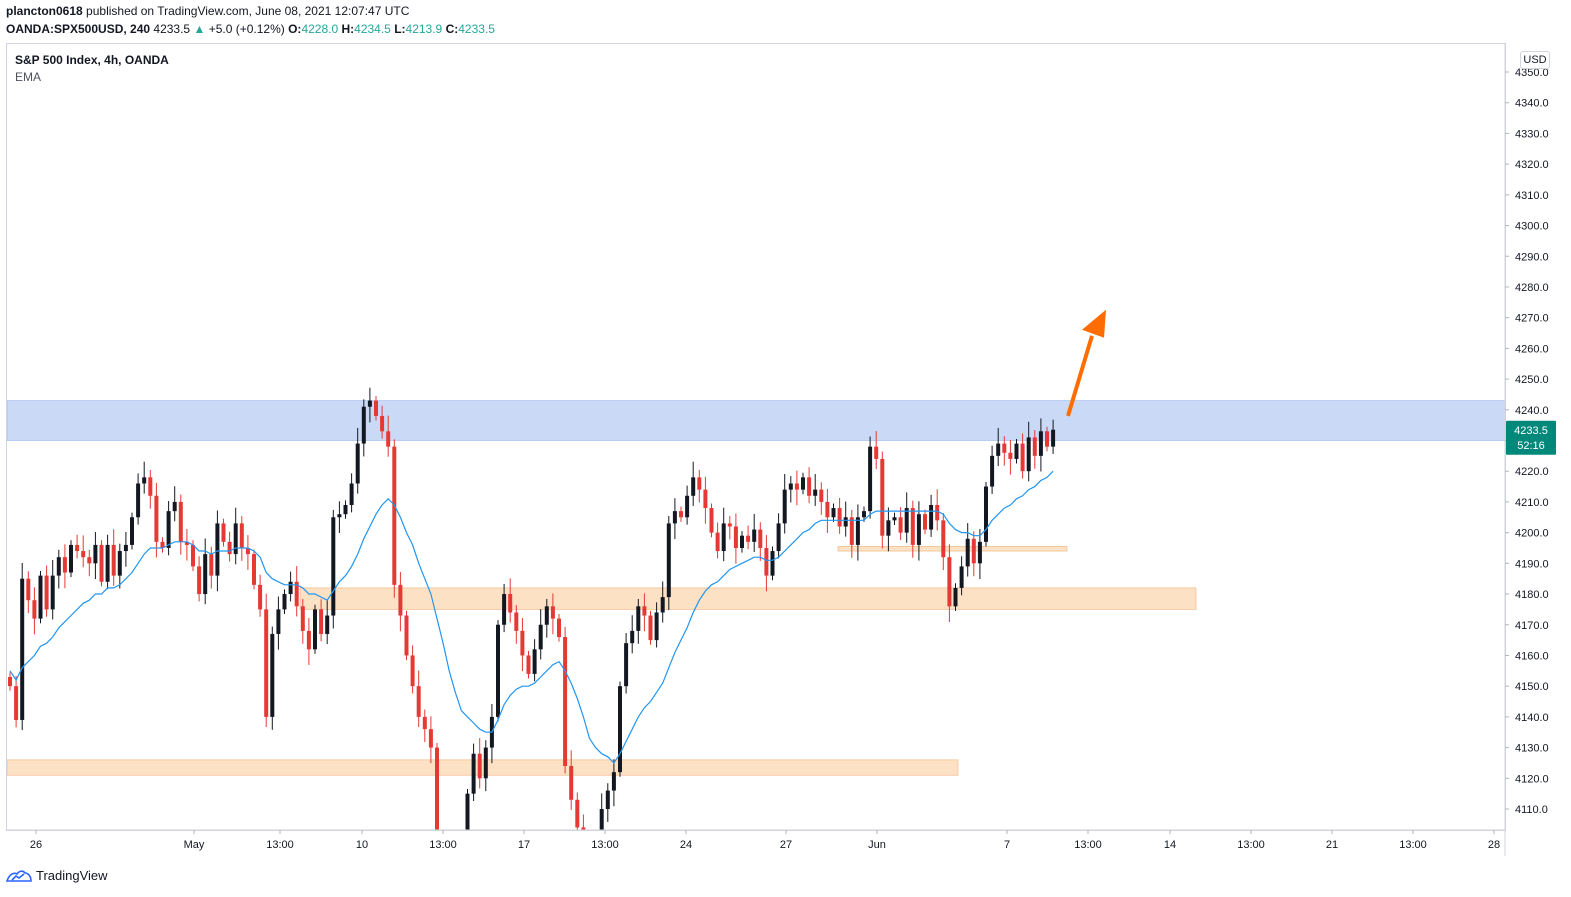  What do you see at coordinates (44, 11) in the screenshot?
I see `publisher-name: plancton0618` at bounding box center [44, 11].